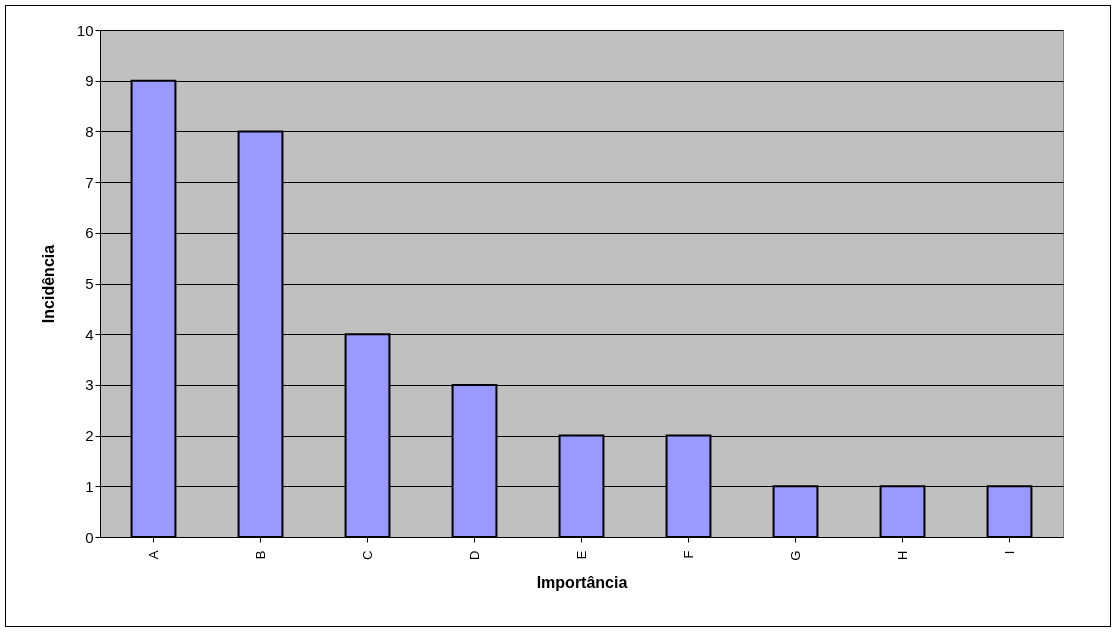 This screenshot has height=632, width=1117. Describe the element at coordinates (89, 131) in the screenshot. I see `y-tick-label: 8` at that location.